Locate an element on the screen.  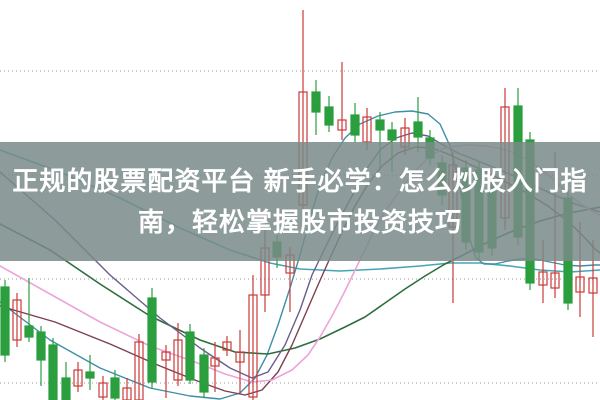
banner-title-line-1: 正规的股票配资平台 新手必学：怎么炒股入门指 is located at coordinates (300, 180).